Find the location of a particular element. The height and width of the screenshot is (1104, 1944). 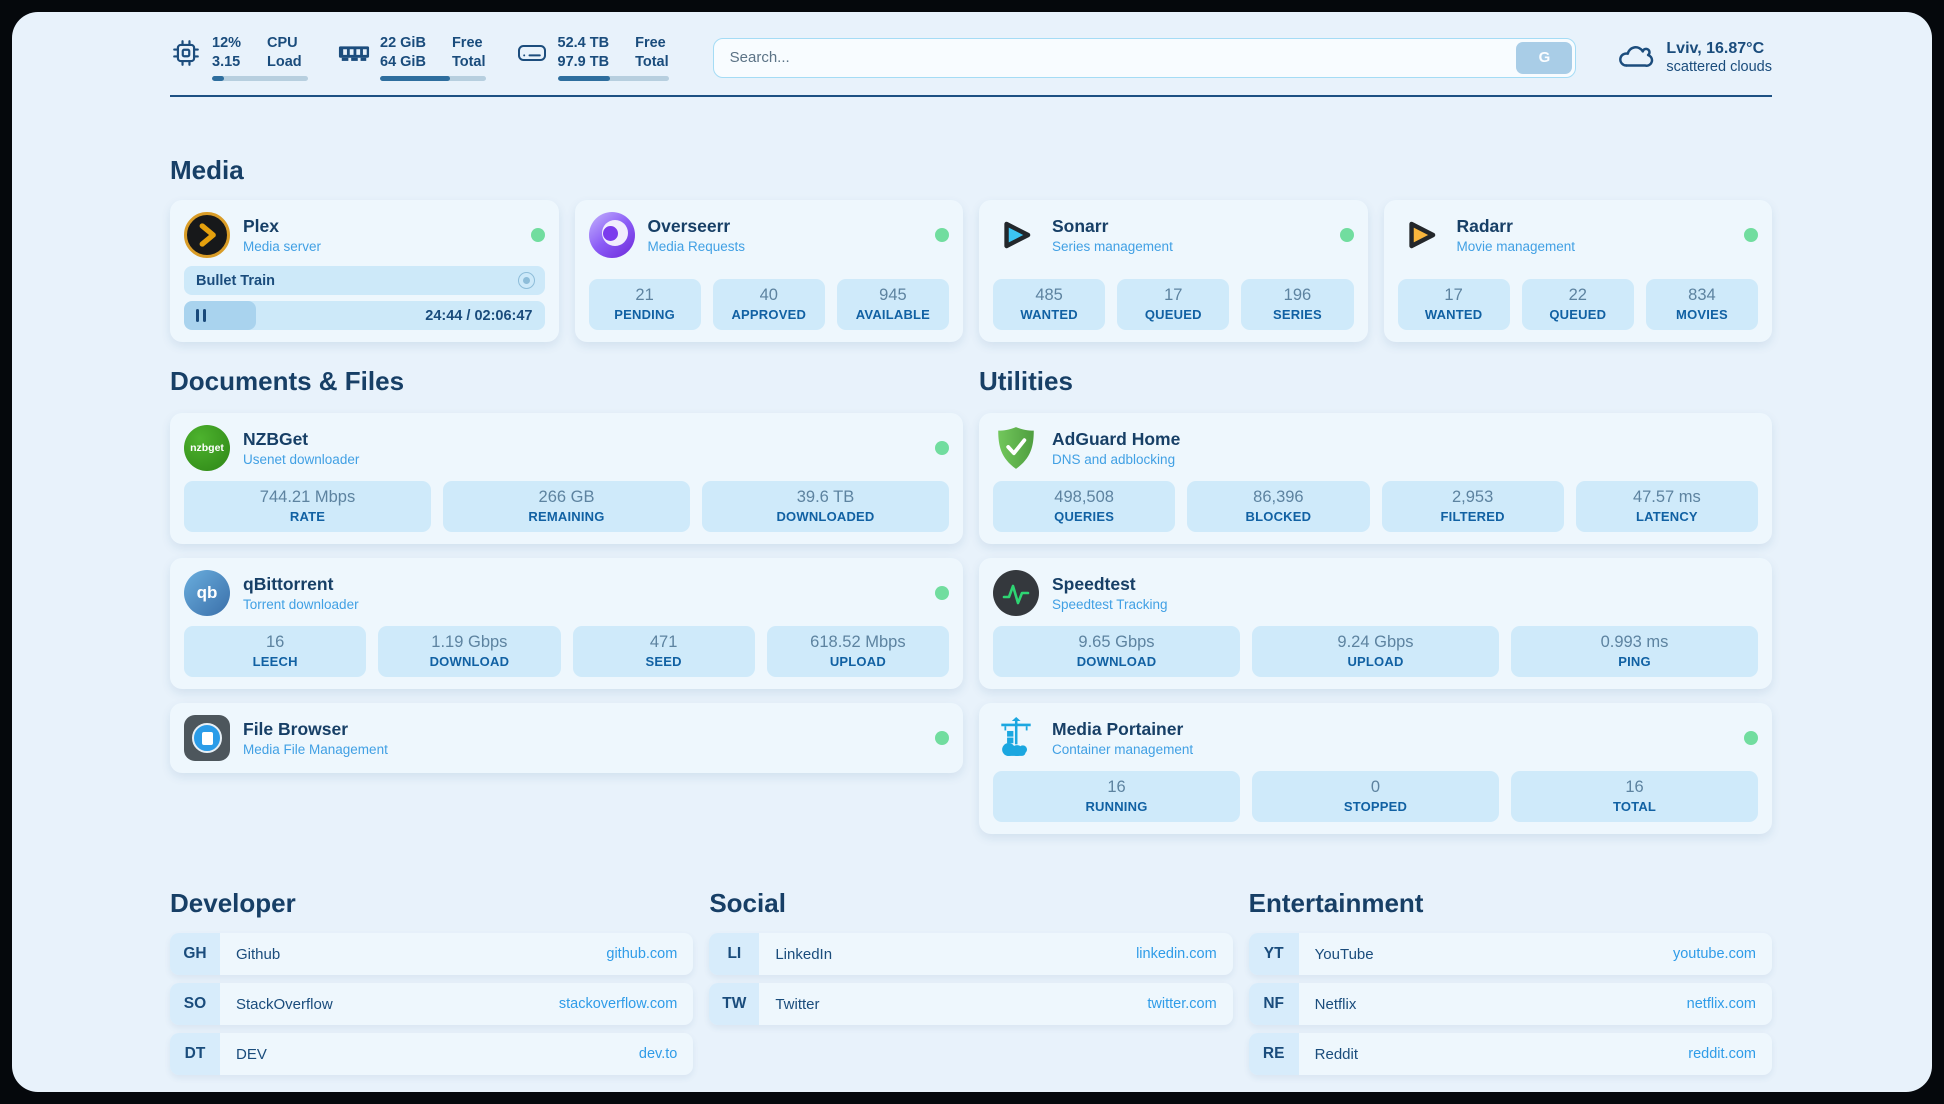

search-bar: G is located at coordinates (1144, 57).